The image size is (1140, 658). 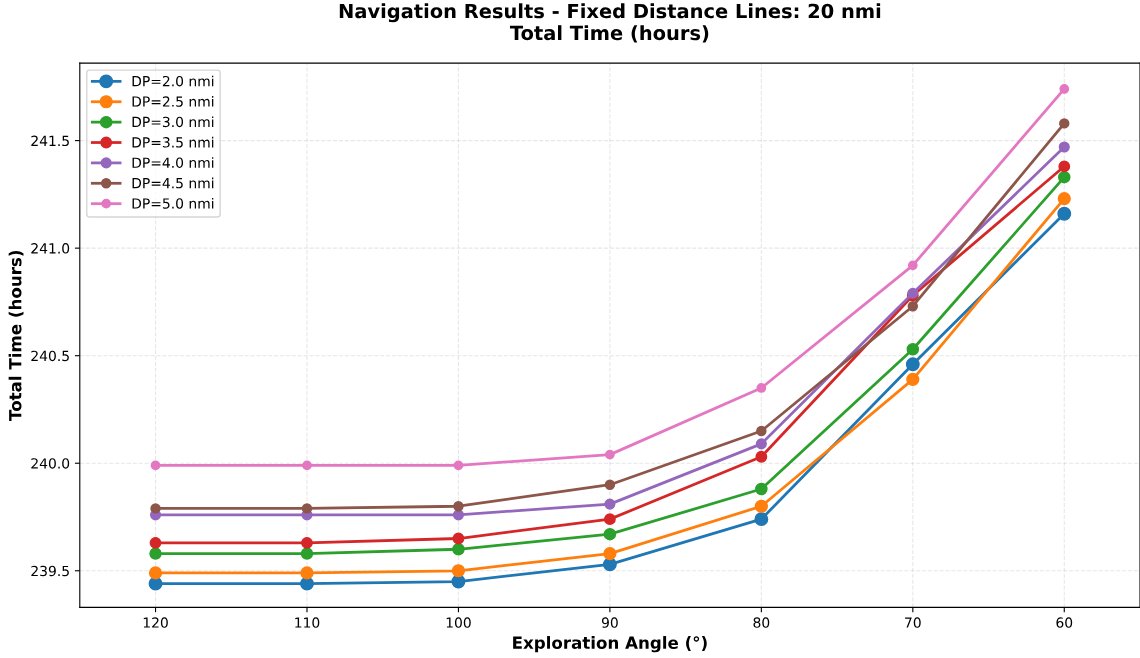 I want to click on legend-label: DP=4.5 nmi, so click(x=173, y=183).